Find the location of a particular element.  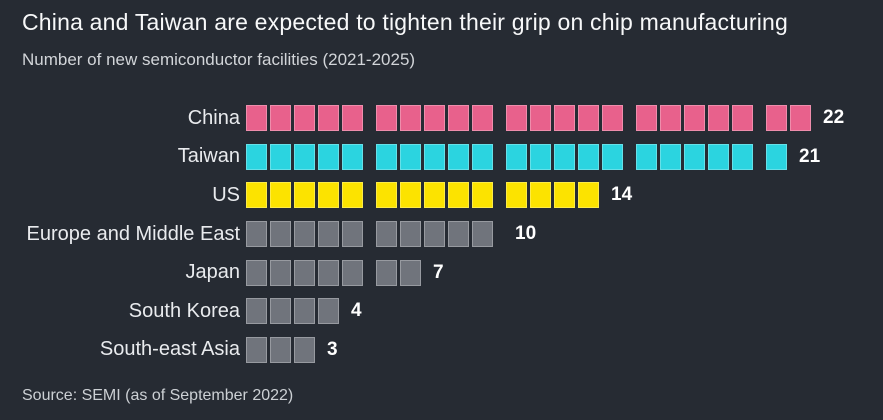

chart-row: US 14 is located at coordinates (452, 195).